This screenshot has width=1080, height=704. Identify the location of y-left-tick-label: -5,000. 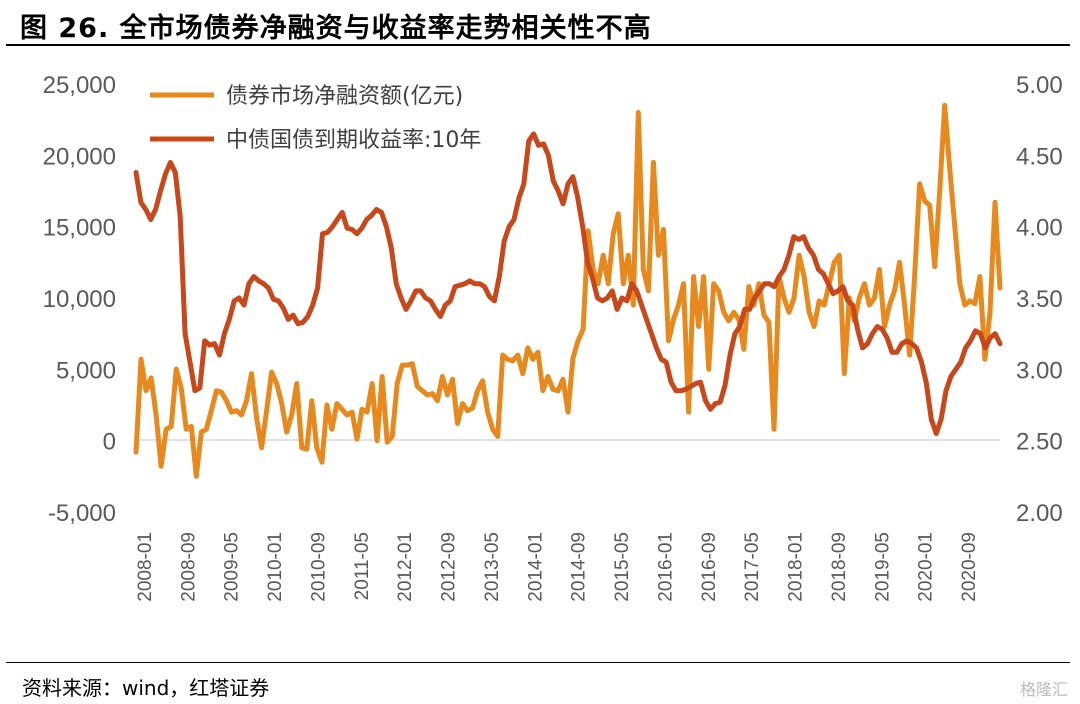
(82, 513).